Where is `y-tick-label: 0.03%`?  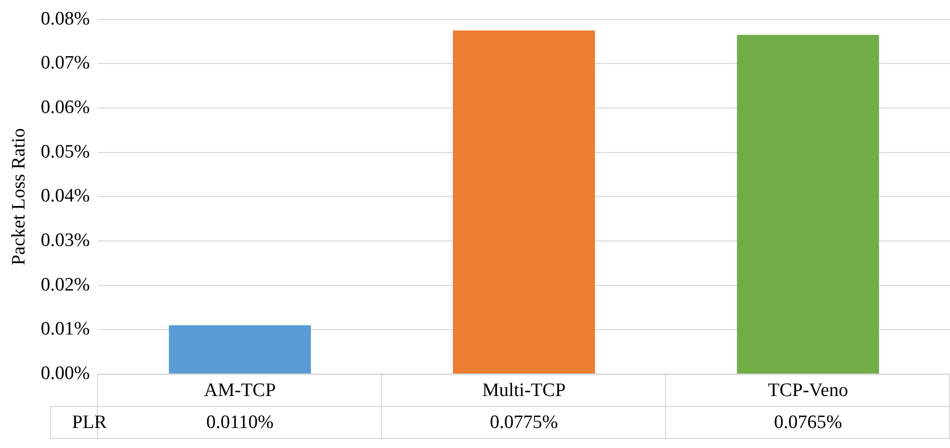
y-tick-label: 0.03% is located at coordinates (65, 241).